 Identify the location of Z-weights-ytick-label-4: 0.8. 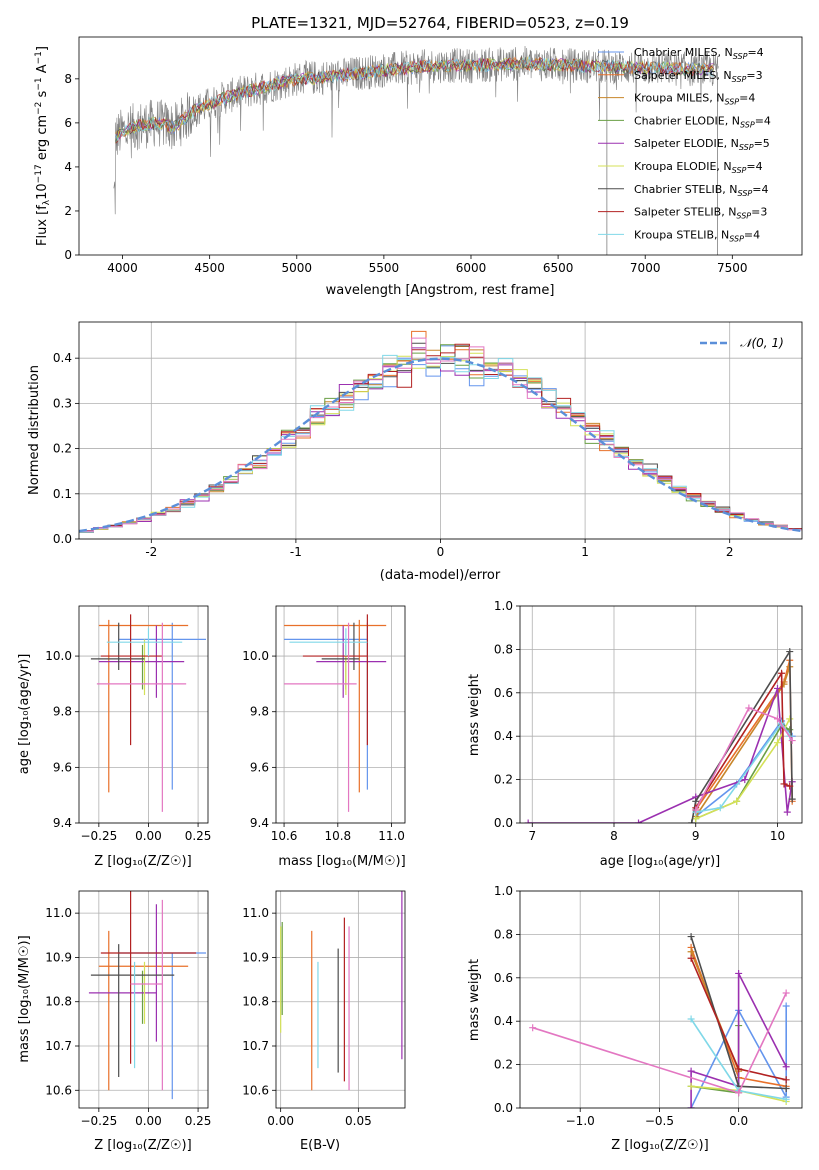
(503, 934).